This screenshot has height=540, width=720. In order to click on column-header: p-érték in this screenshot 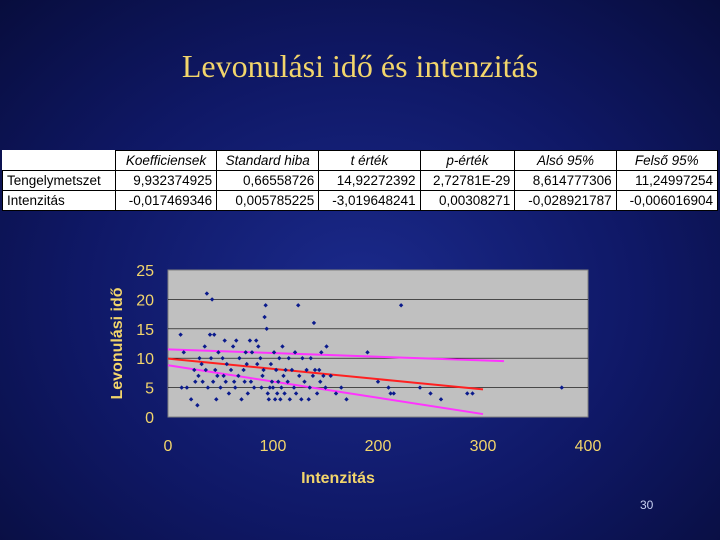, I will do `click(467, 160)`.